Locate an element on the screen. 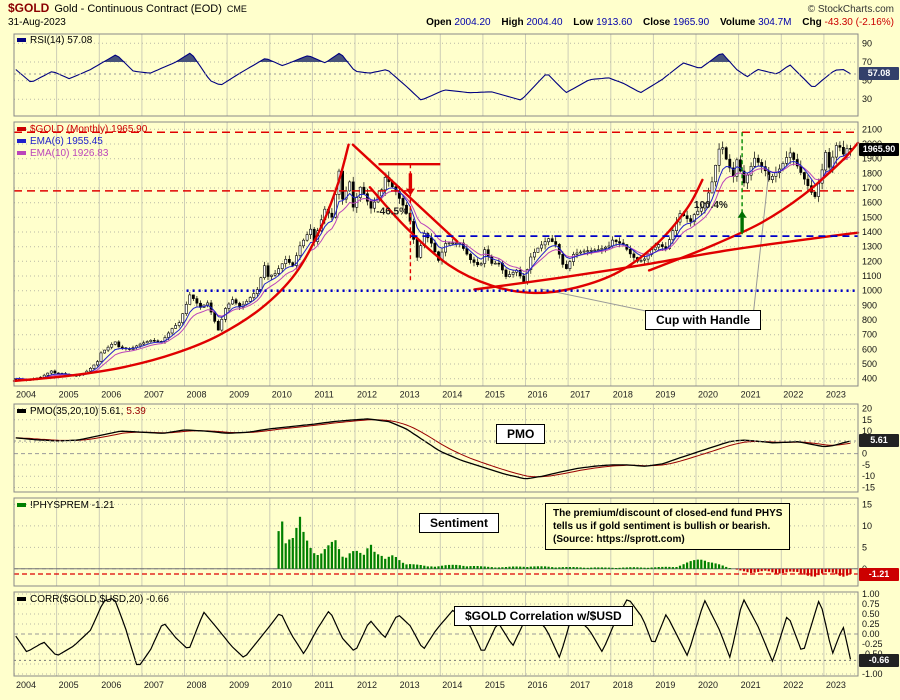 The image size is (900, 700). svg-text: 400 is located at coordinates (869, 379).